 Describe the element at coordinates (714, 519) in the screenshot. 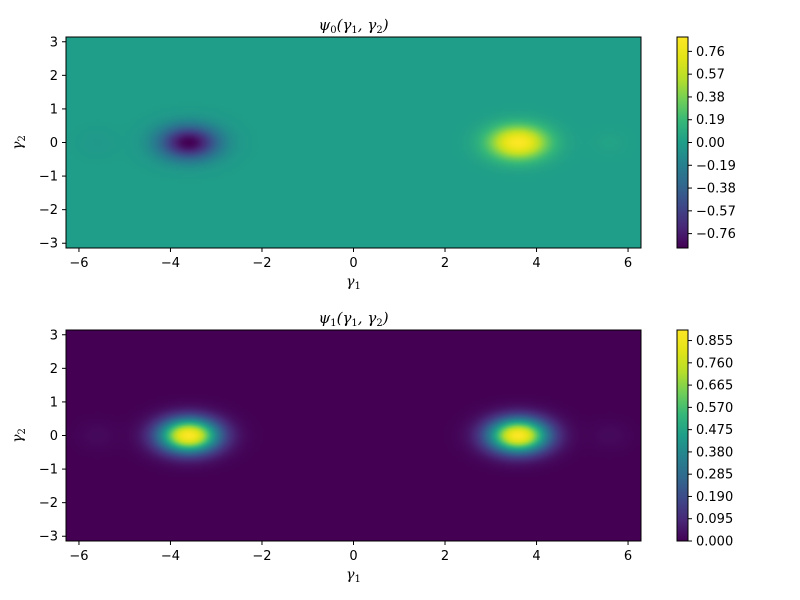

I see `colorbar-tick-label: 0.095` at that location.